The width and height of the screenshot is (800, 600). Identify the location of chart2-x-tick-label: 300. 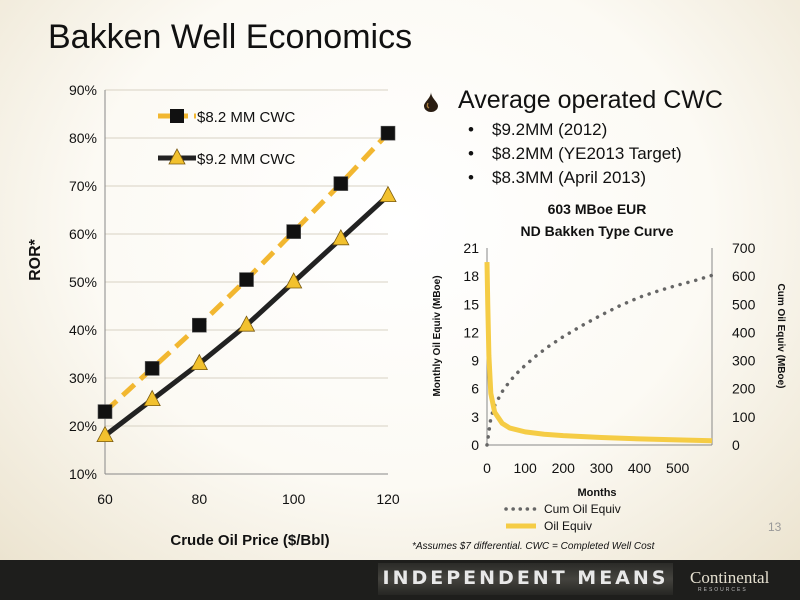
(602, 468).